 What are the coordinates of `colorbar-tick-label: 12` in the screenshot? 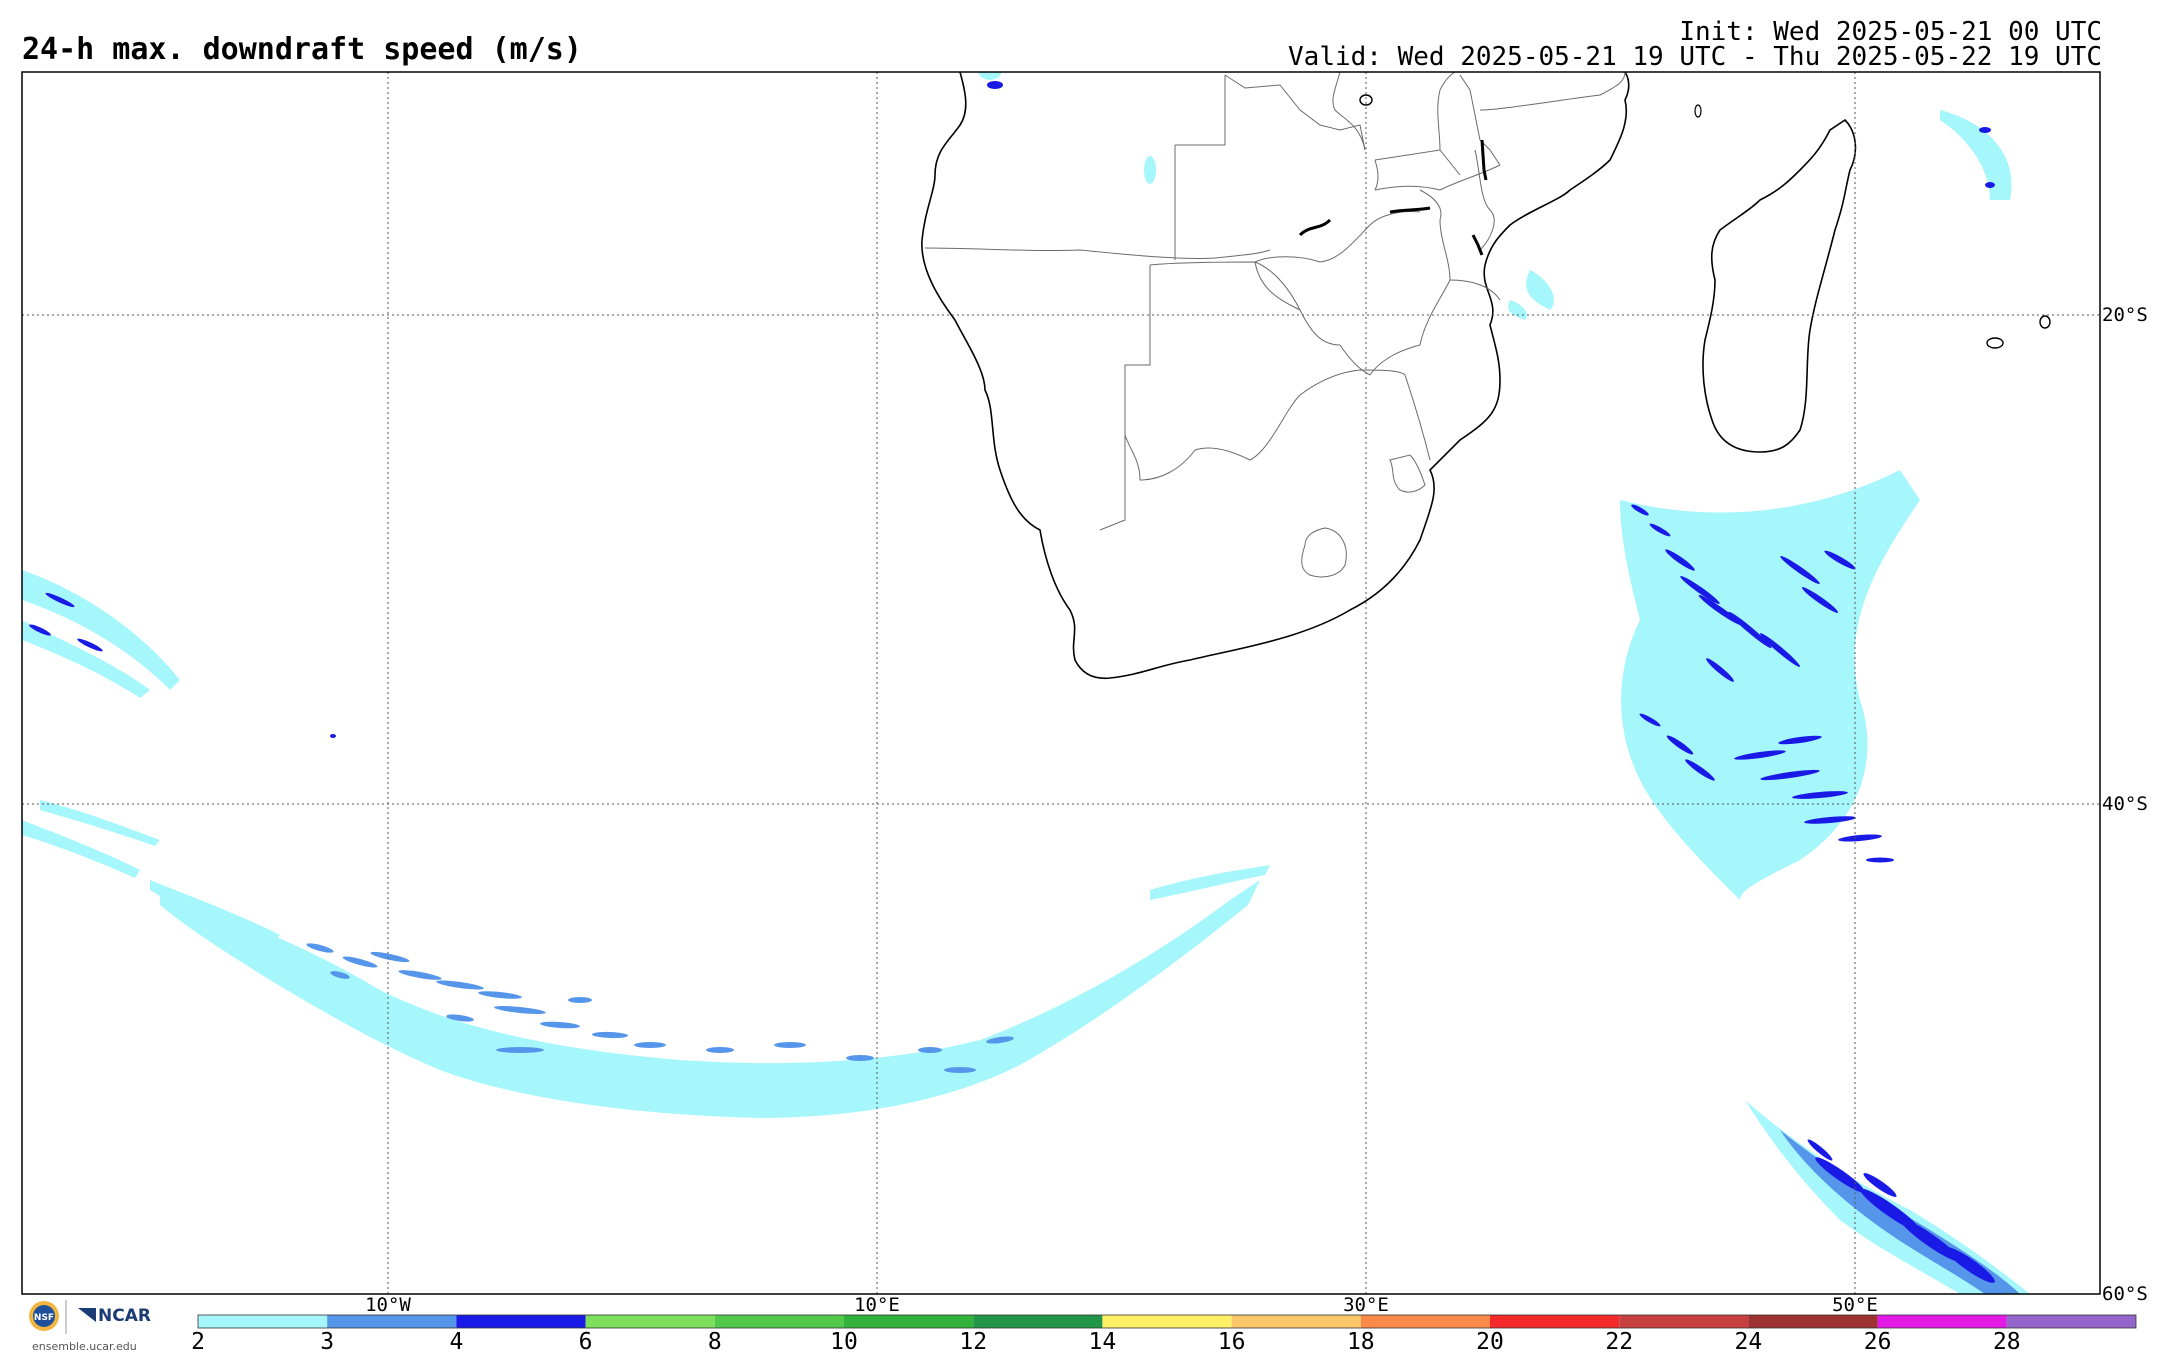 It's located at (973, 1341).